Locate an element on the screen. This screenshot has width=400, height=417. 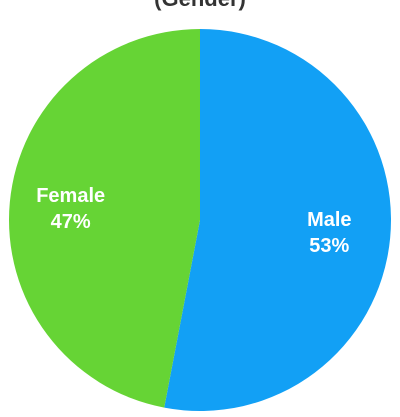
slice-name-female: Female is located at coordinates (70, 196).